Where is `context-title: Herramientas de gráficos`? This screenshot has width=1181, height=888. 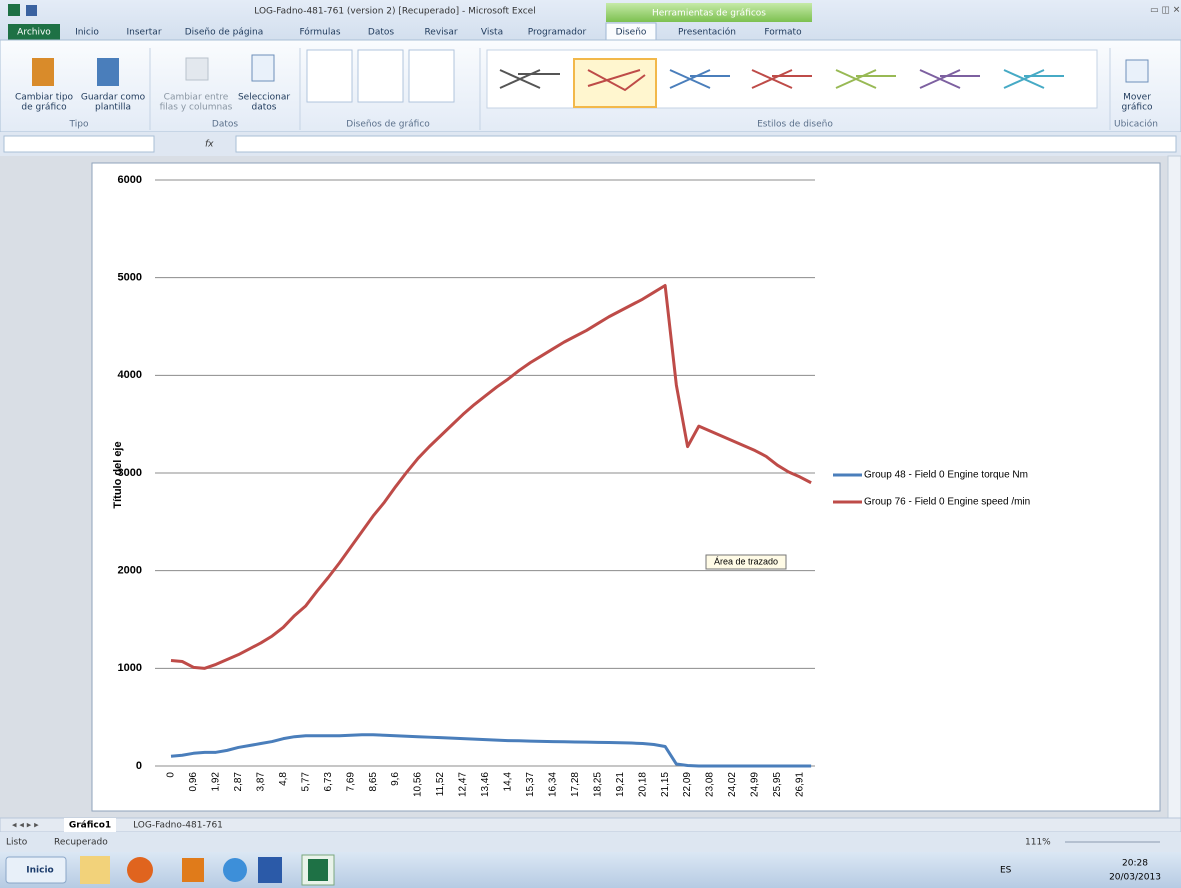 context-title: Herramientas de gráficos is located at coordinates (709, 14).